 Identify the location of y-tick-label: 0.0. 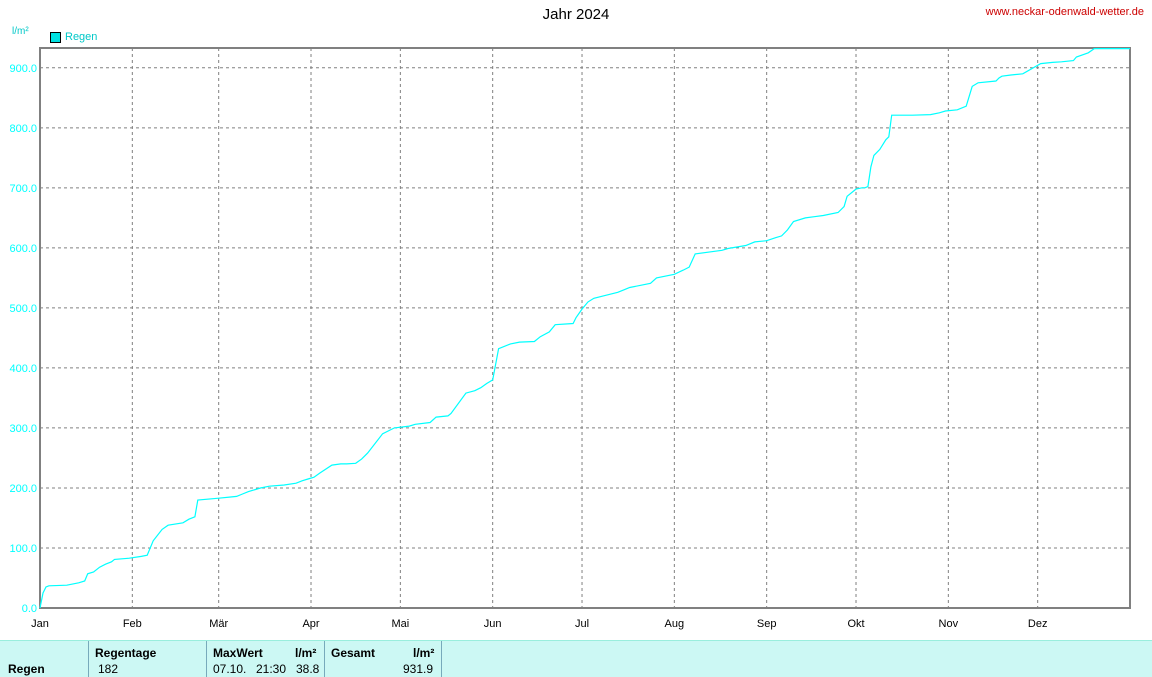
(29, 609).